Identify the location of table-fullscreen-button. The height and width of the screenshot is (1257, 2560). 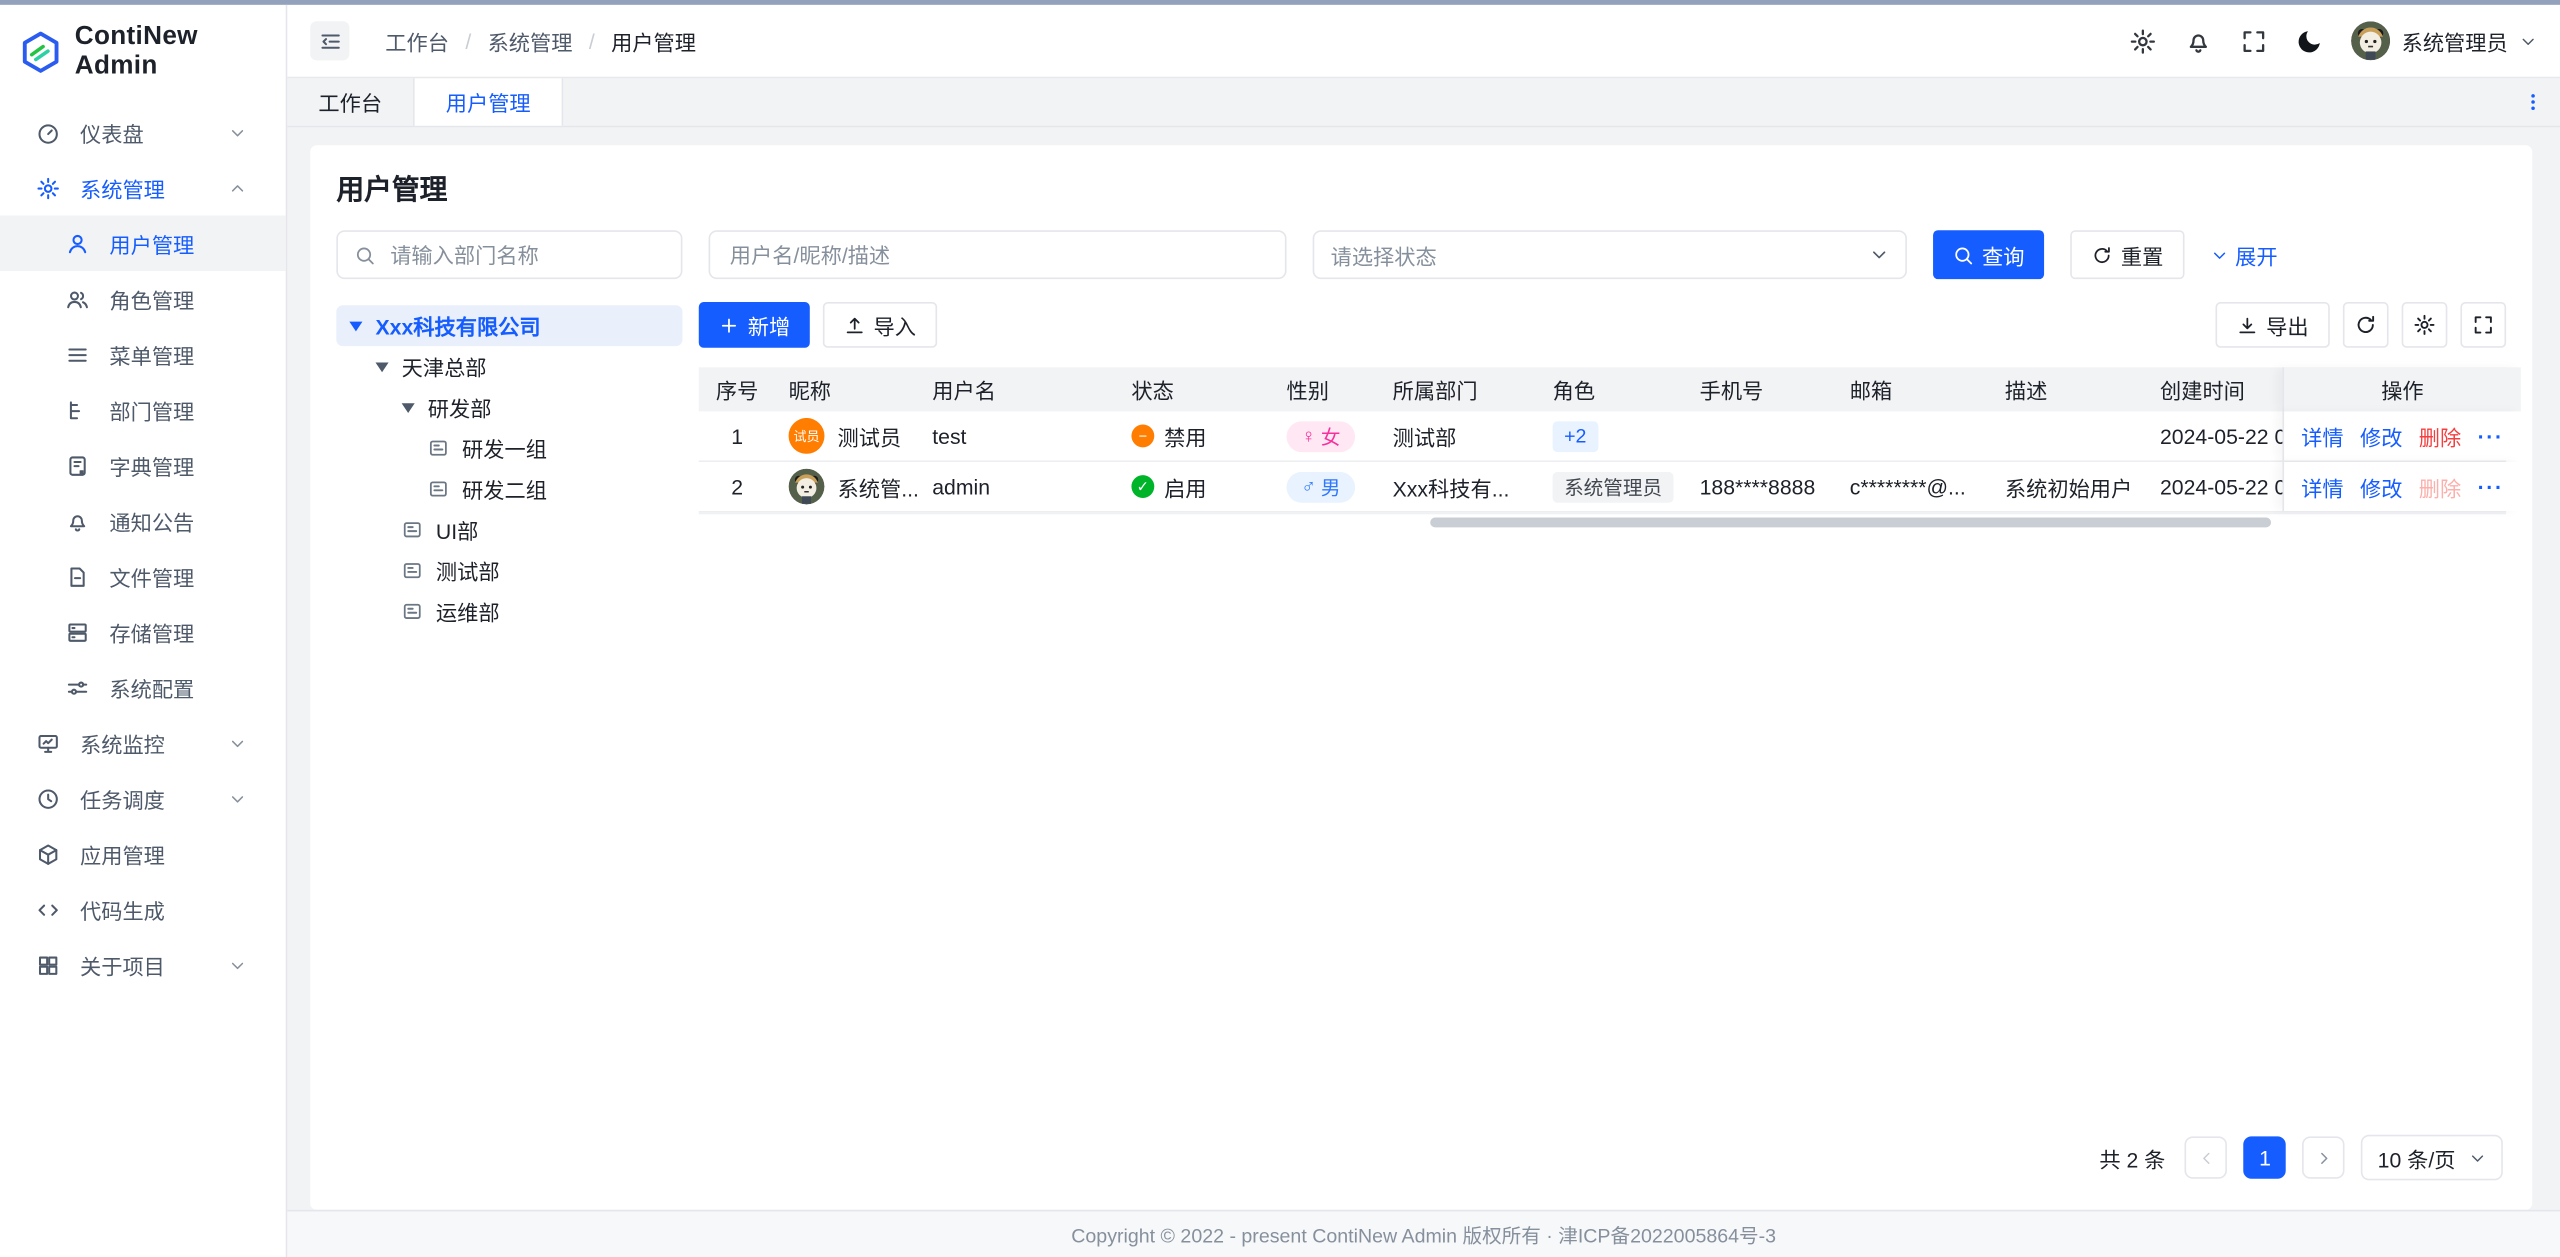
(2483, 325).